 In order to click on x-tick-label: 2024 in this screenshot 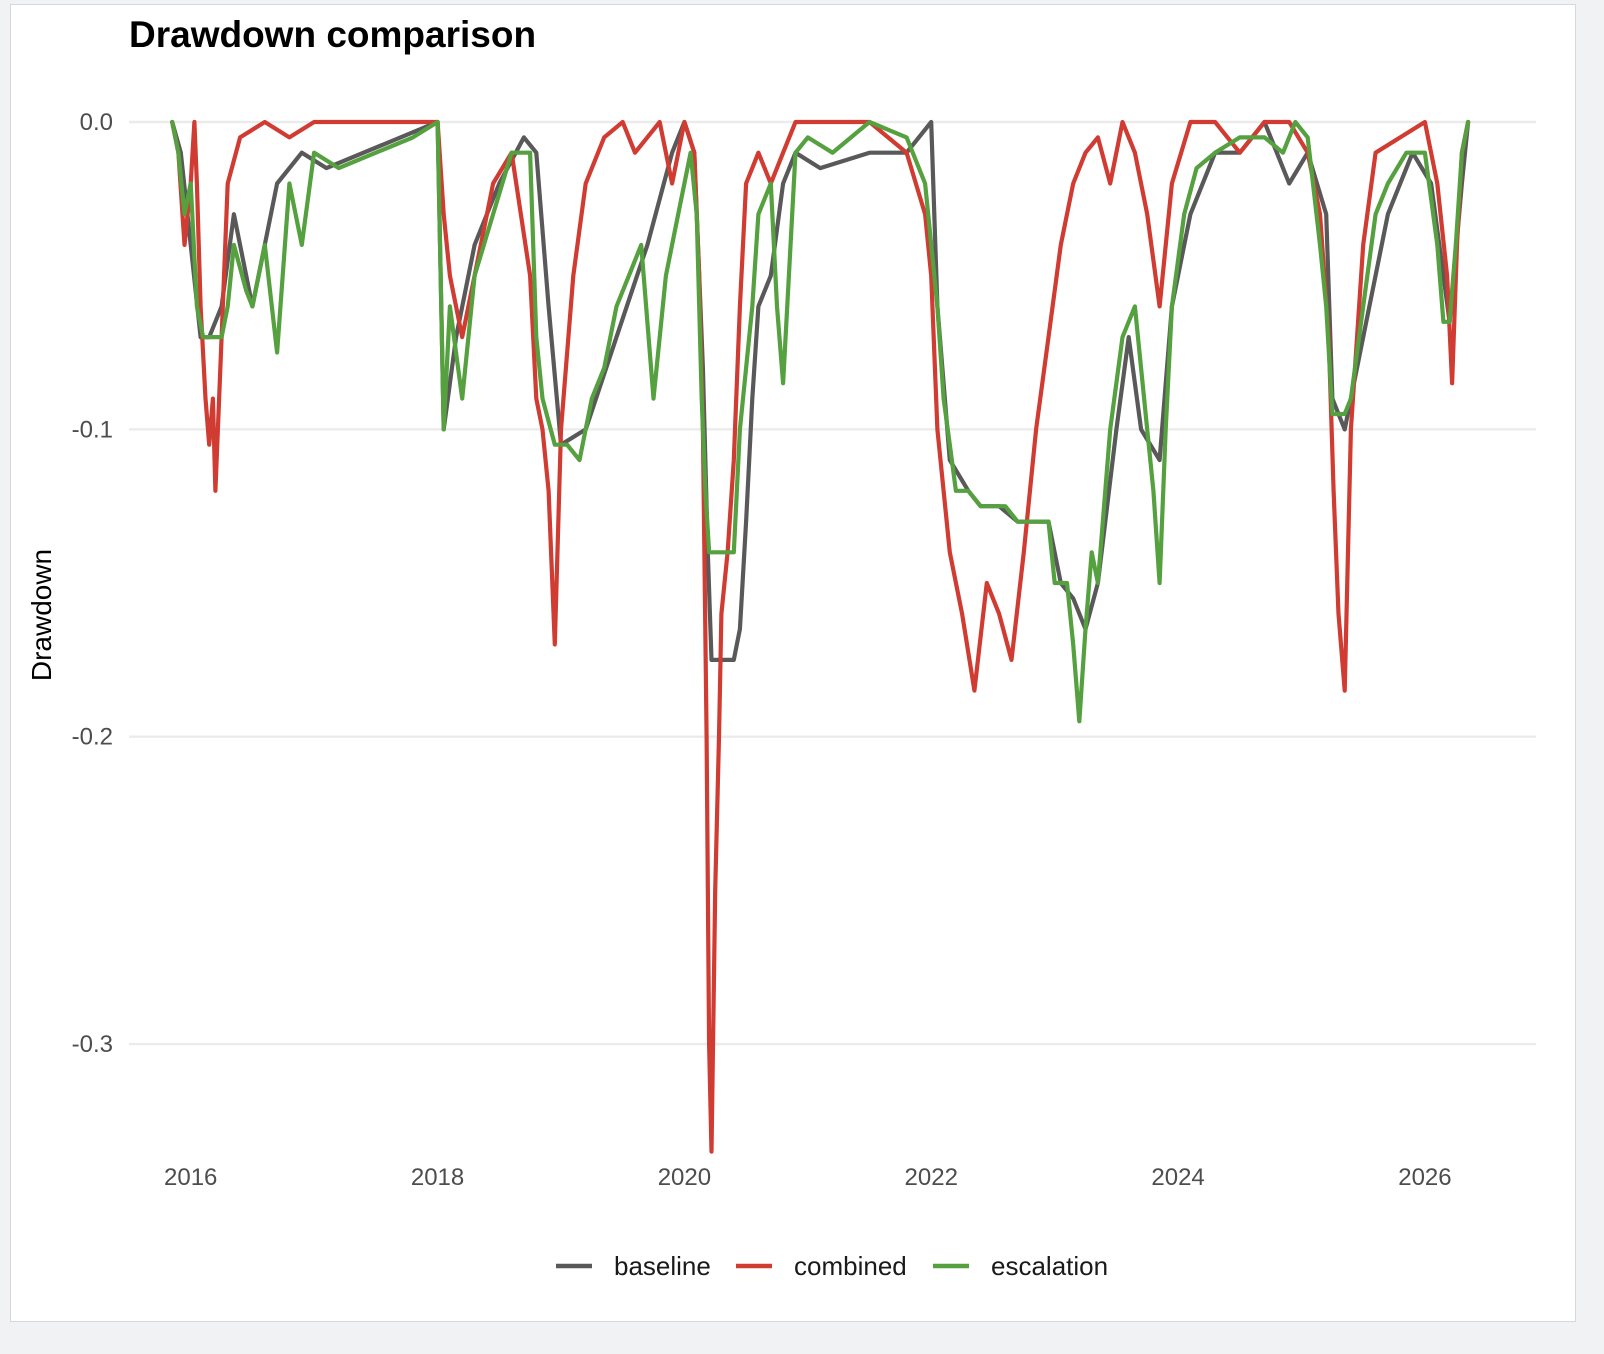, I will do `click(1177, 1177)`.